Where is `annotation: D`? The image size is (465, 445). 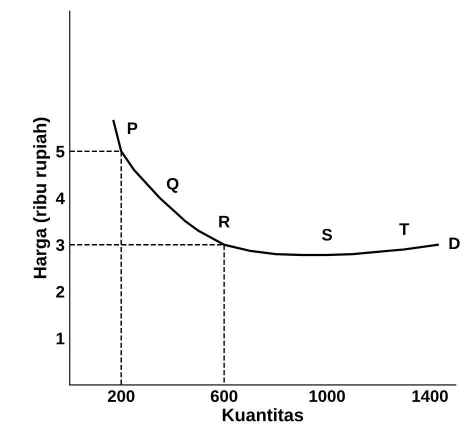
annotation: D is located at coordinates (454, 244).